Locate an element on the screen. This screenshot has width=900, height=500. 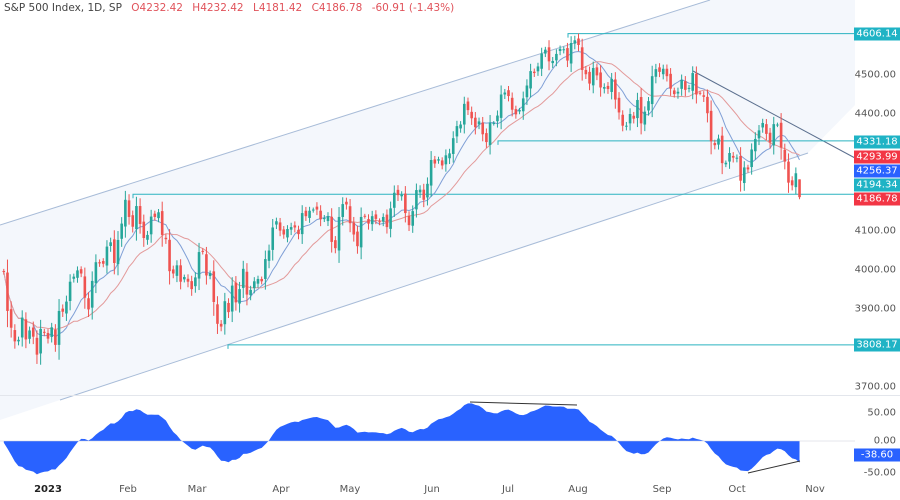
symbol-title: S&P 500 Index, 1D, SP is located at coordinates (63, 8).